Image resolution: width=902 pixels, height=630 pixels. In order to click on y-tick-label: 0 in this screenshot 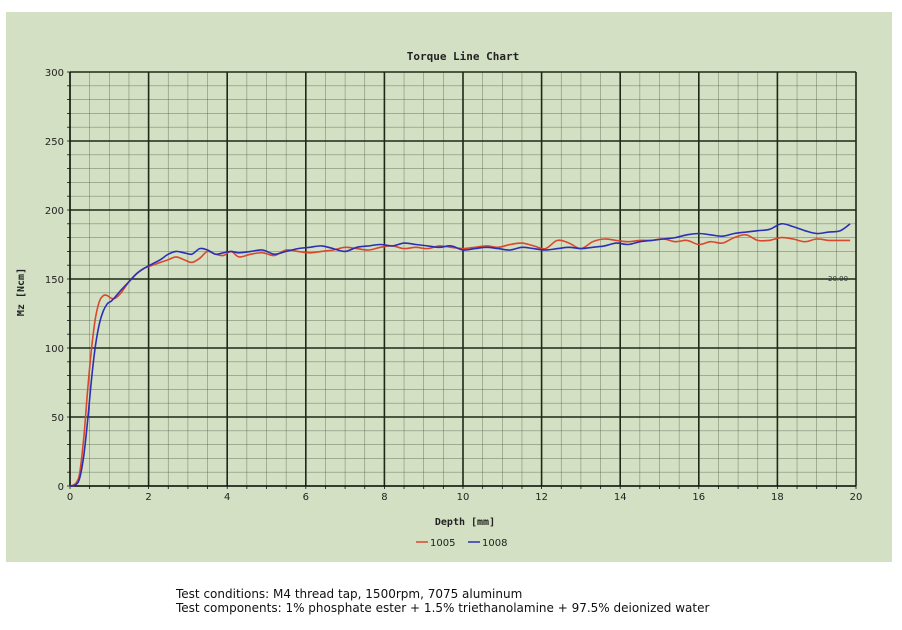, I will do `click(61, 487)`.